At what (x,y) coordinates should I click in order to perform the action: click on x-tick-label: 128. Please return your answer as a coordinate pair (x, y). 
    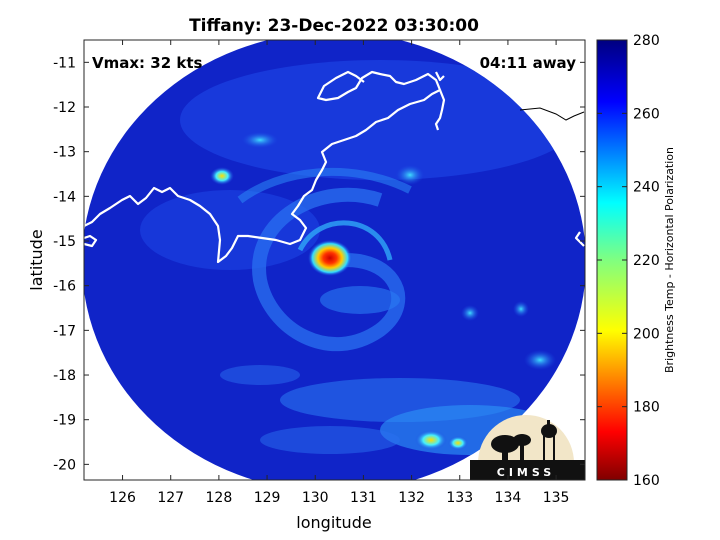
    Looking at the image, I should click on (219, 498).